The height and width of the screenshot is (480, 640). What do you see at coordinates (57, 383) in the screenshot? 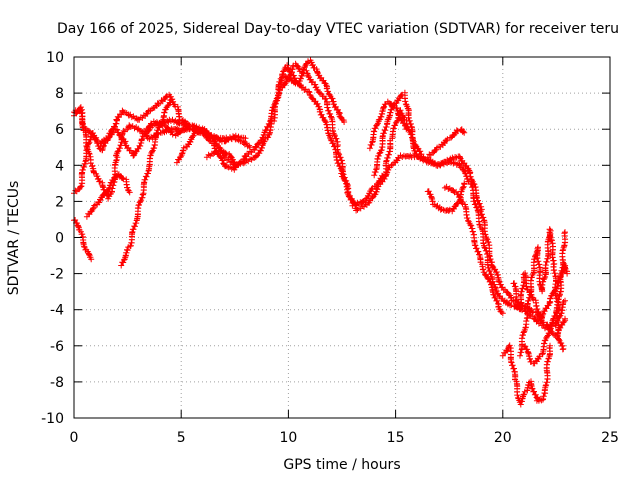
I see `y-tick-label: -8` at bounding box center [57, 383].